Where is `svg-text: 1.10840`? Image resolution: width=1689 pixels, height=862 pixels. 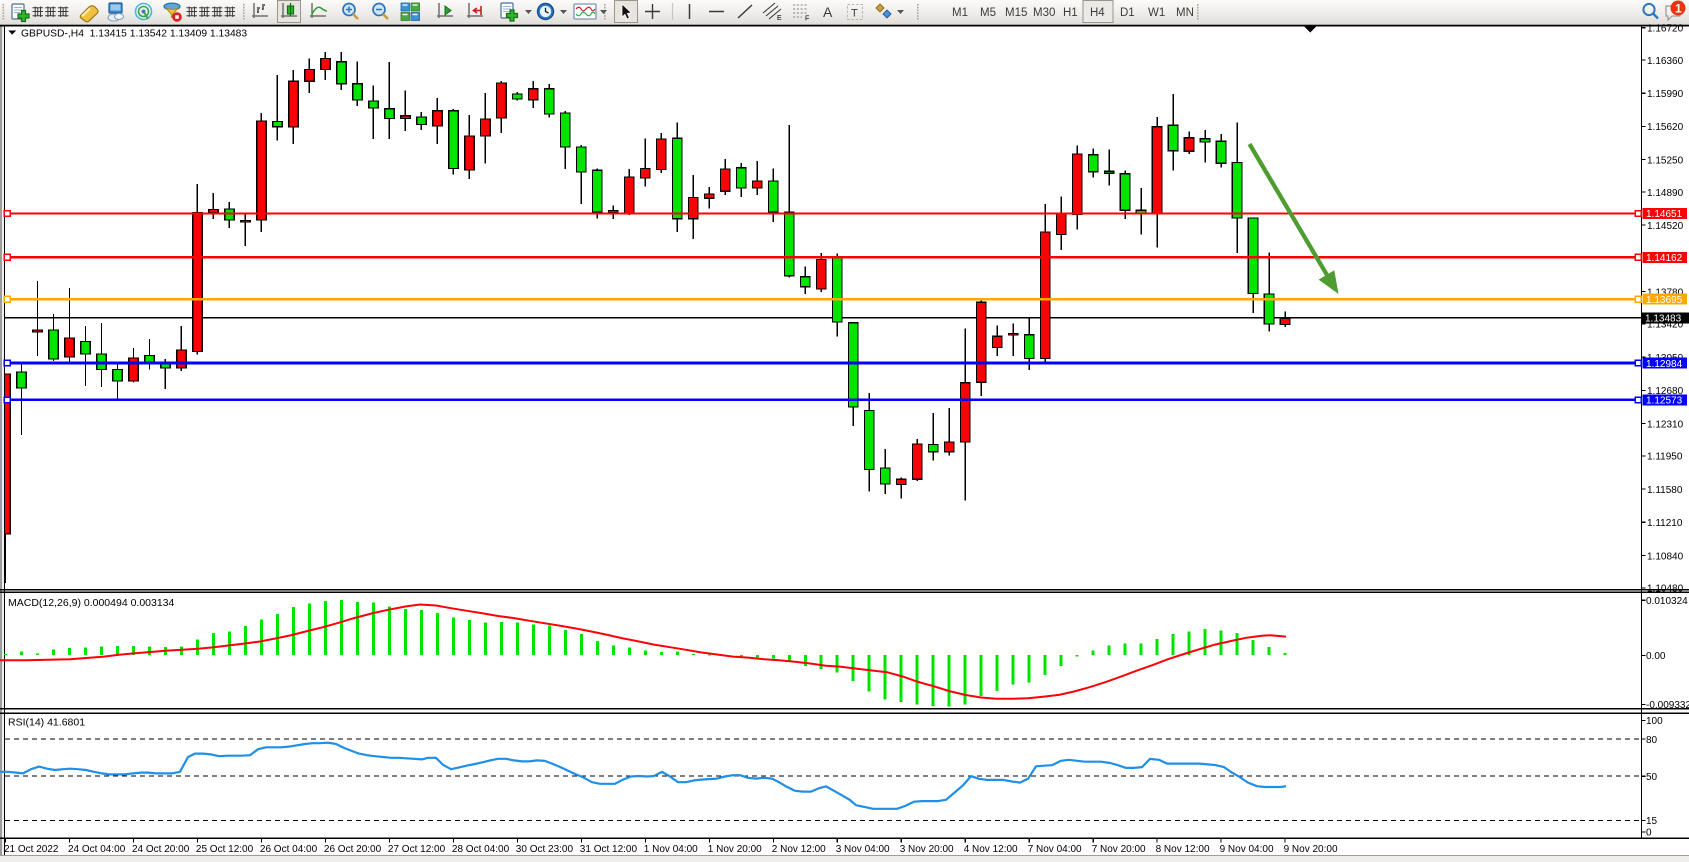 svg-text: 1.10840 is located at coordinates (1665, 556).